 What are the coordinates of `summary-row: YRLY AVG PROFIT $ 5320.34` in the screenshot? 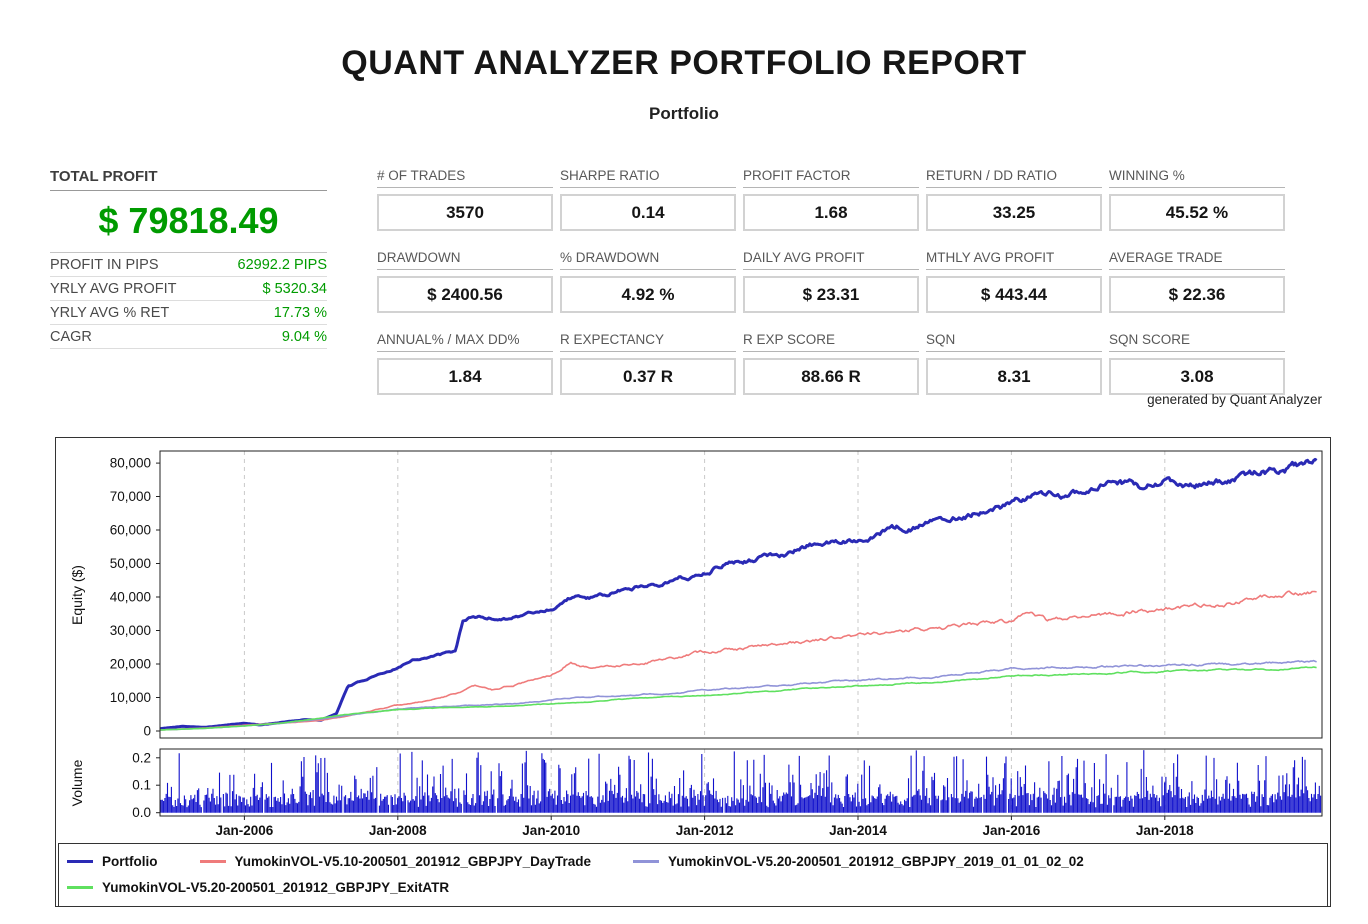 It's located at (188, 289).